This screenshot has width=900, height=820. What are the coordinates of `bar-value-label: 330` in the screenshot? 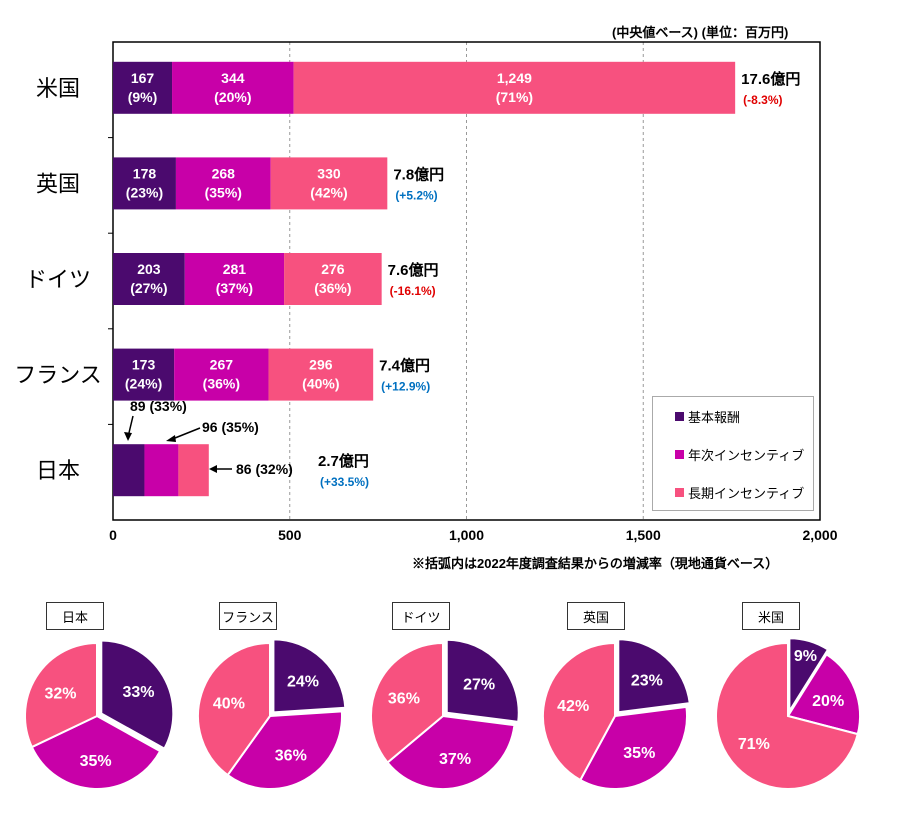 It's located at (329, 173).